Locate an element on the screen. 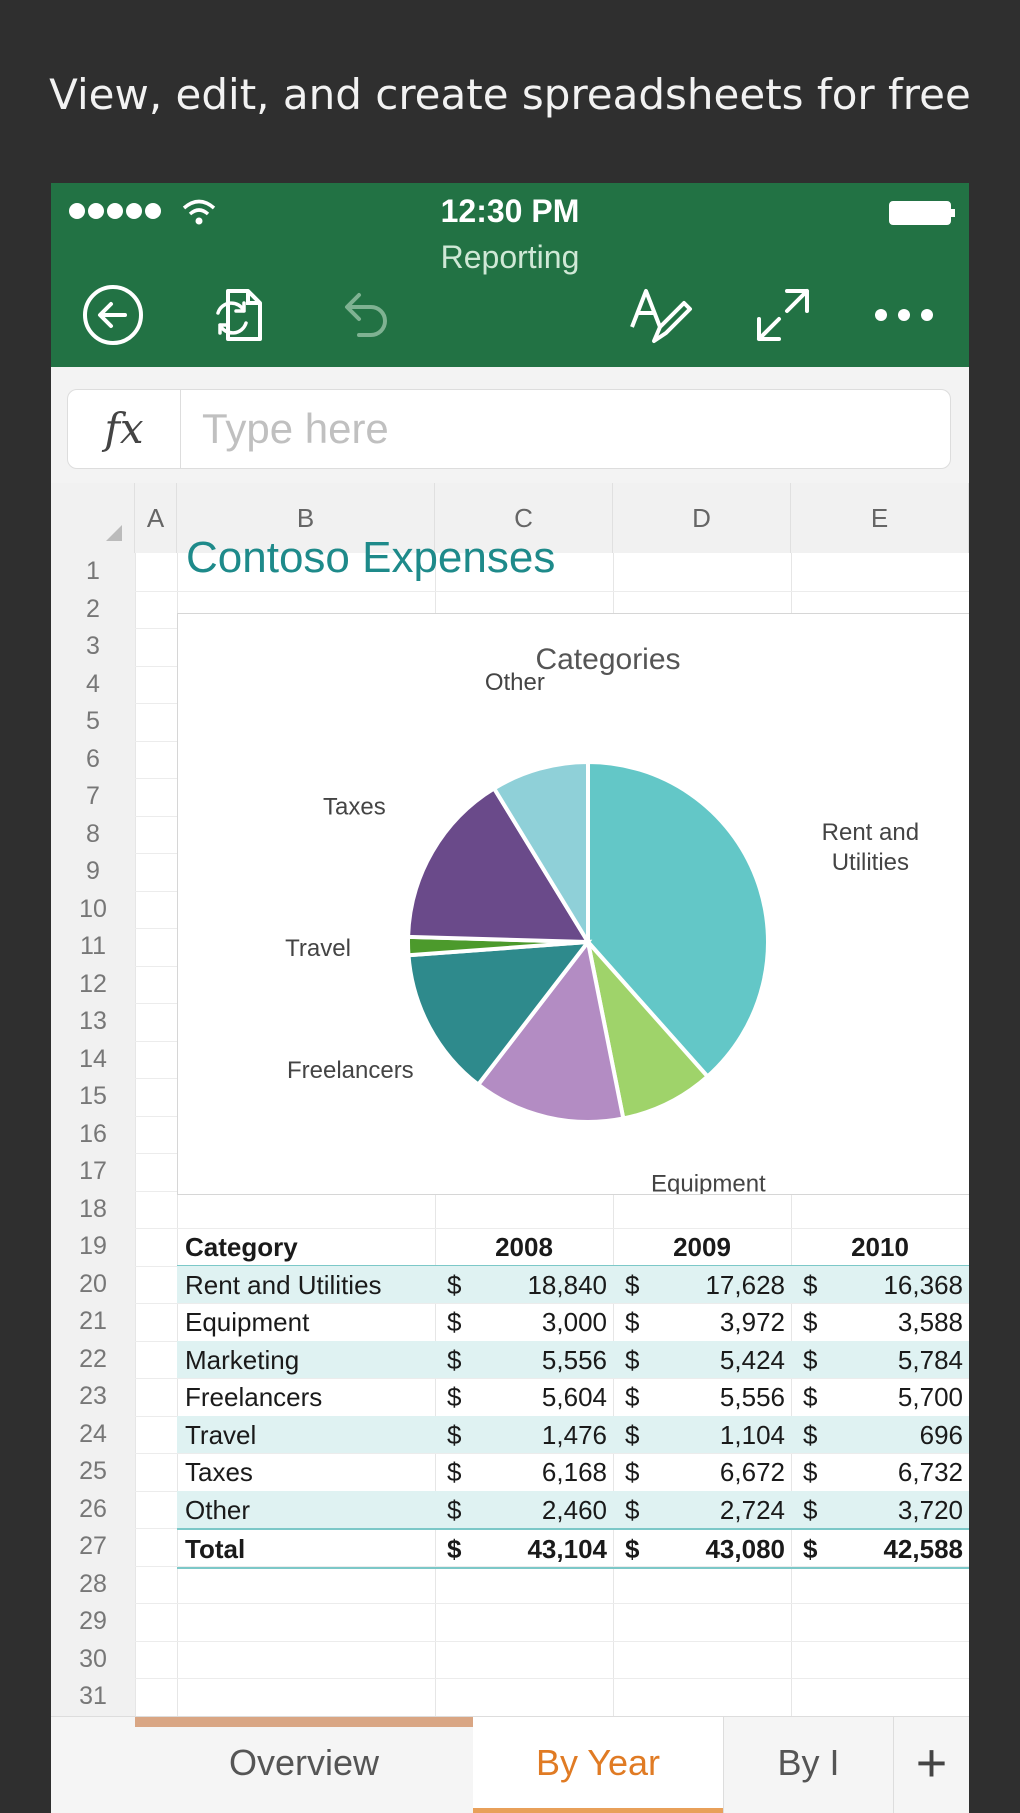 This screenshot has height=1813, width=1020. fullscreen-icon is located at coordinates (783, 315).